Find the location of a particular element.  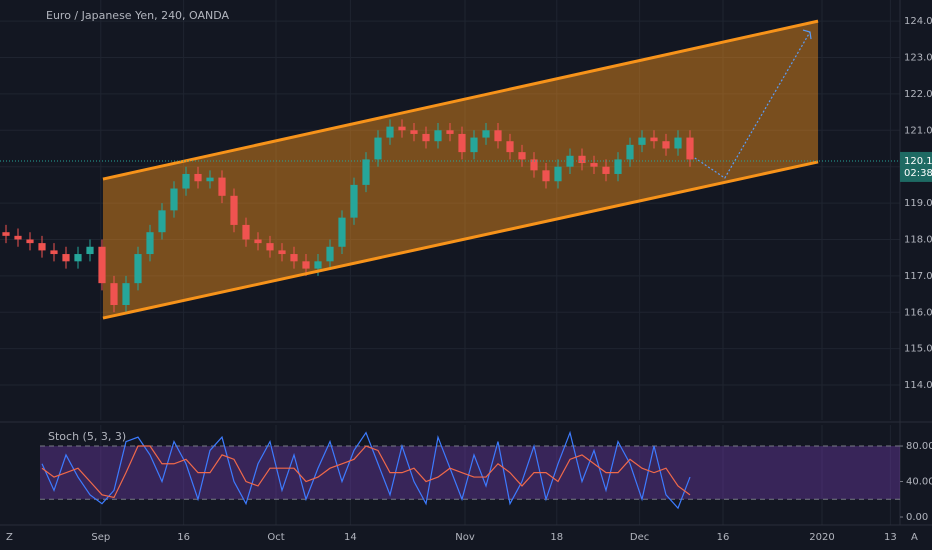

auto-scale-button: A is located at coordinates (914, 537).